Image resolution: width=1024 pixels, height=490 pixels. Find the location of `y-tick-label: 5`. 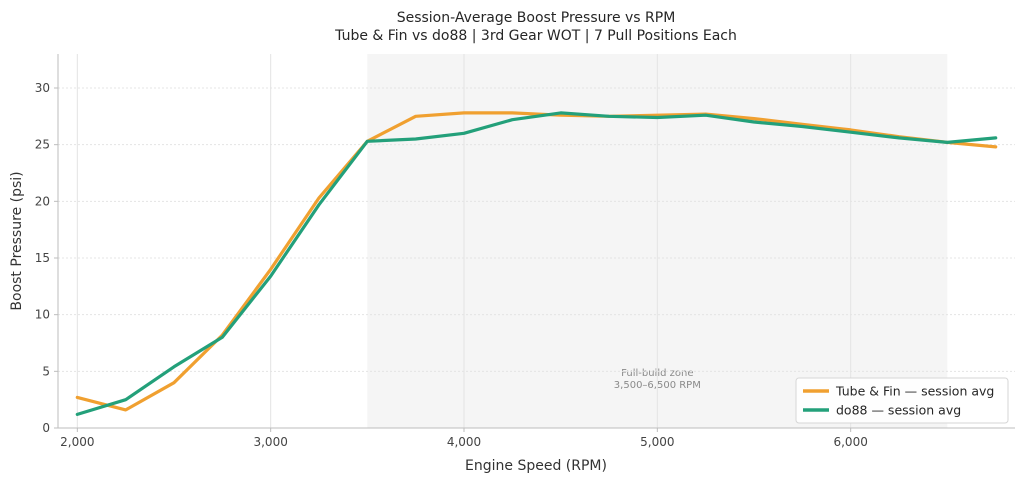

y-tick-label: 5 is located at coordinates (46, 371).